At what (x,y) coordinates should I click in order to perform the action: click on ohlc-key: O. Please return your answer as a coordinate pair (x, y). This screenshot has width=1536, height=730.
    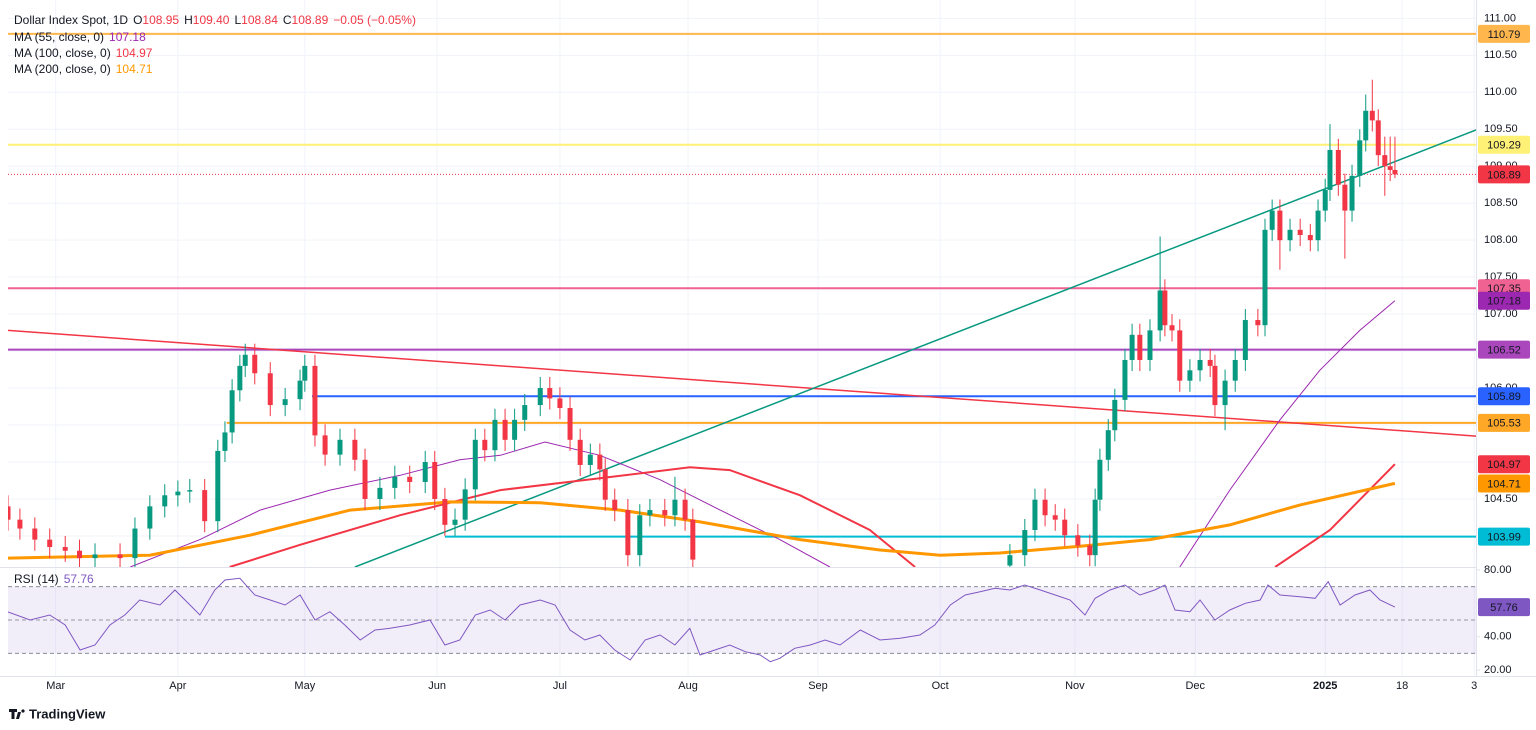
    Looking at the image, I should click on (137, 20).